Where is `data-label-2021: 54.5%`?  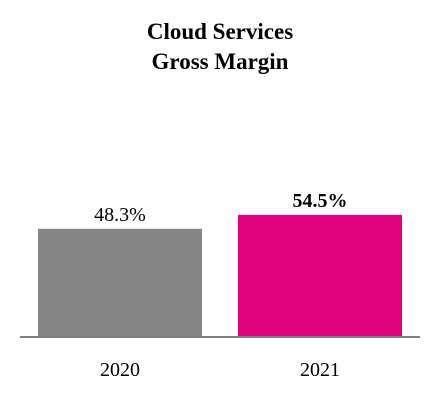 data-label-2021: 54.5% is located at coordinates (320, 201).